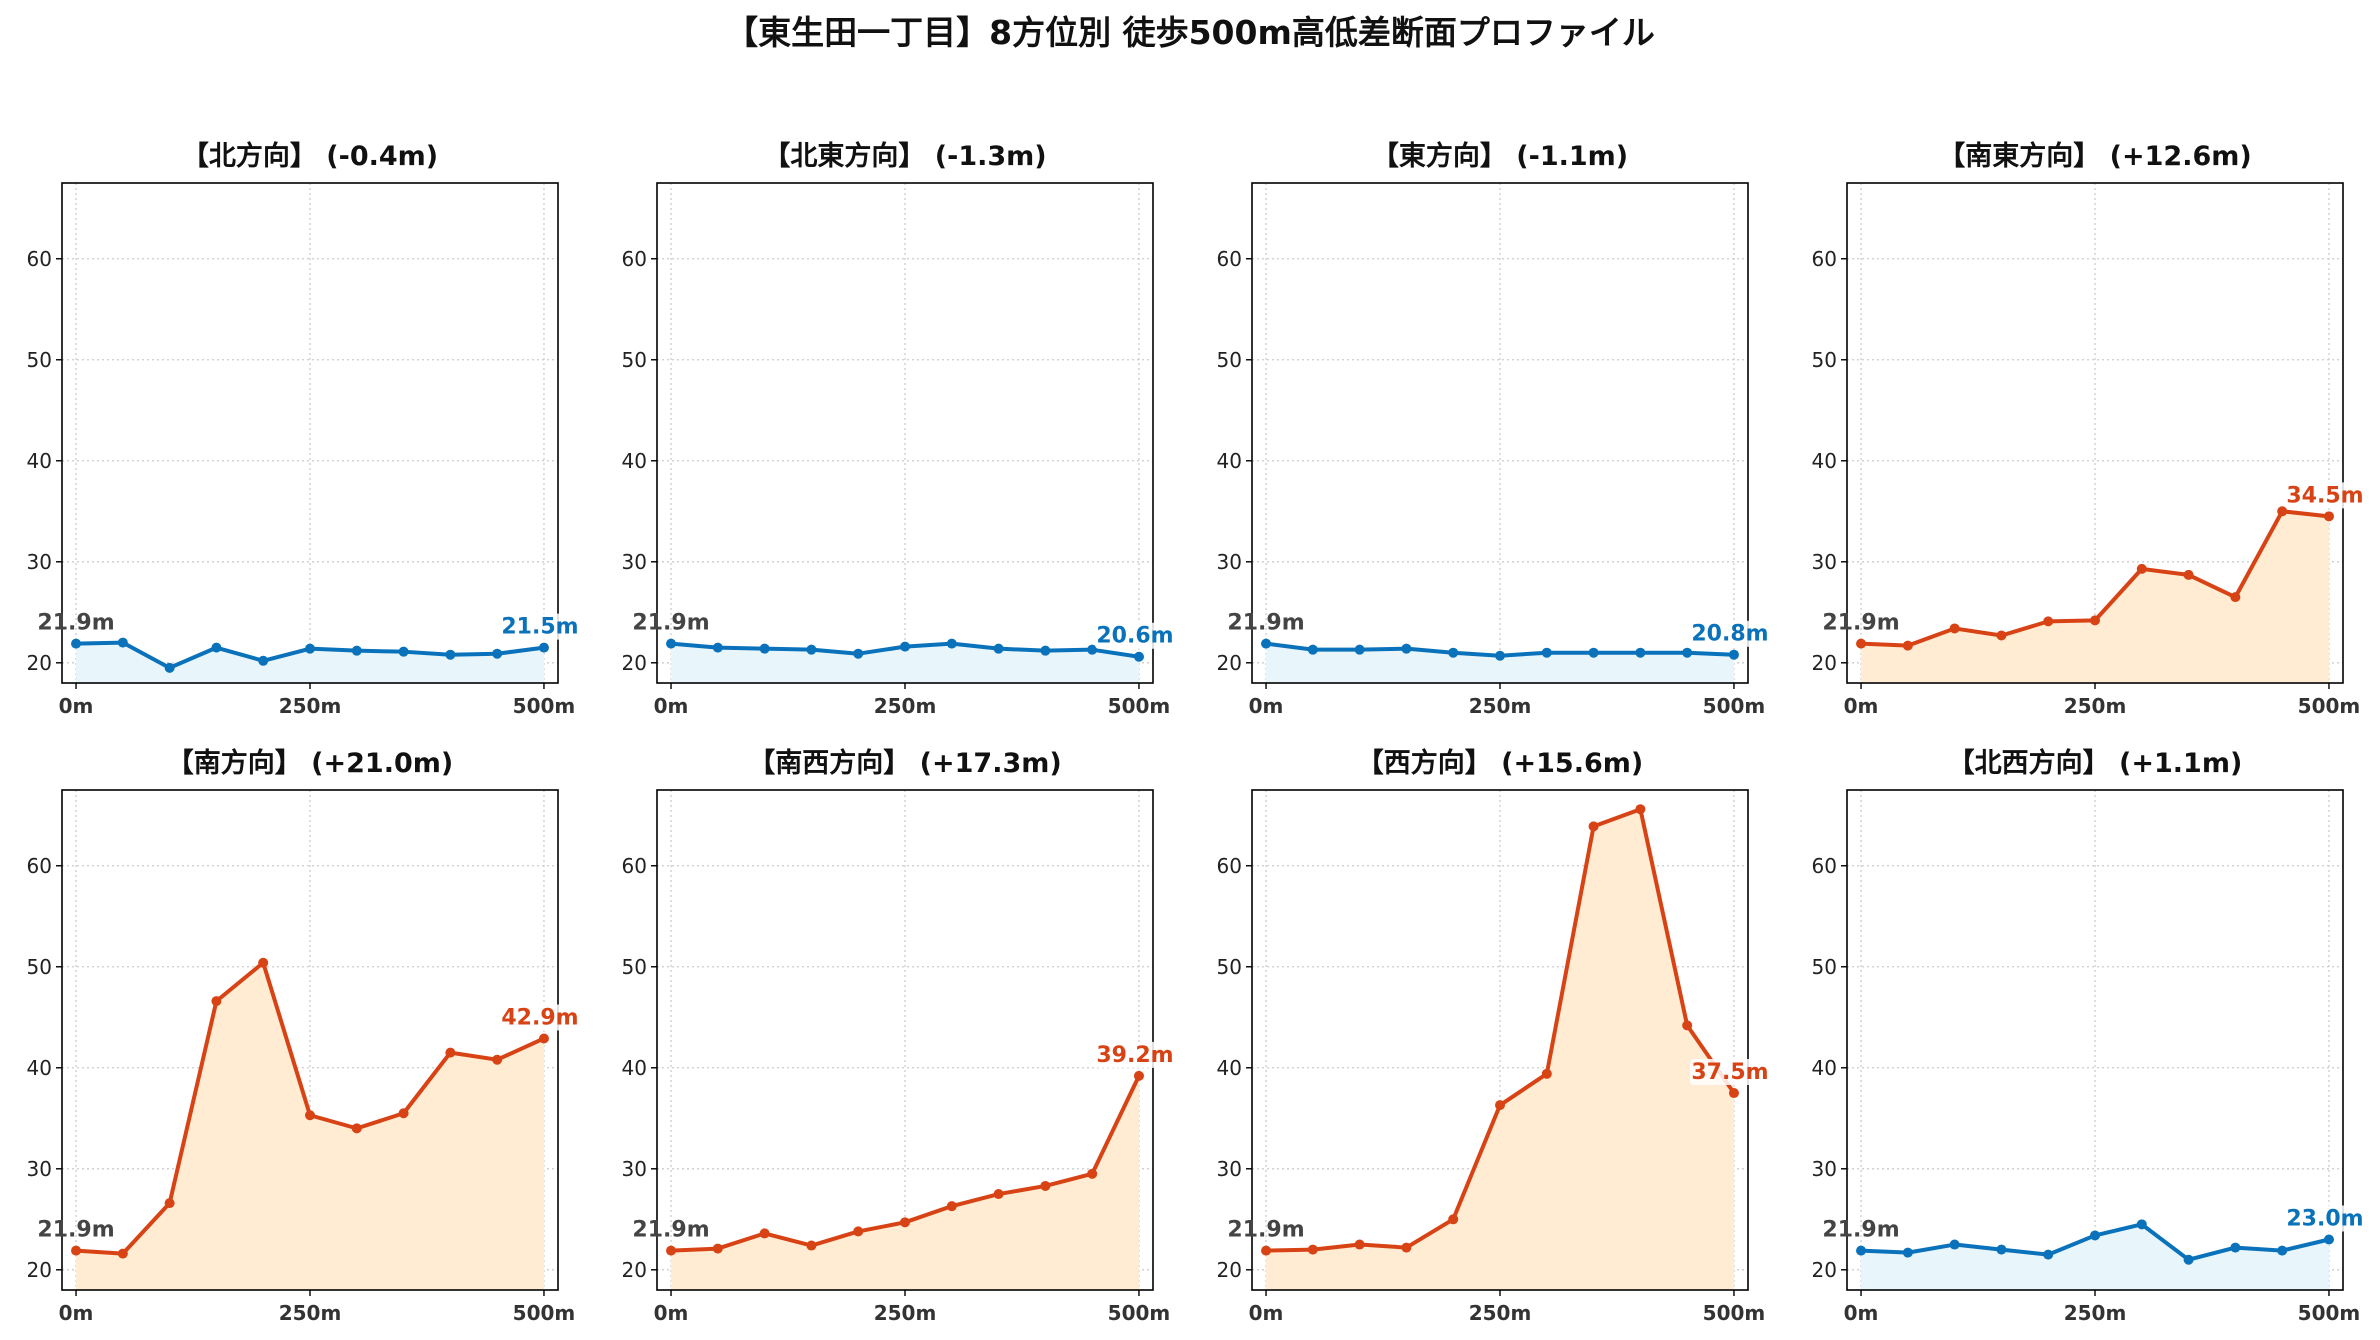 The height and width of the screenshot is (1340, 2380). Describe the element at coordinates (904, 763) in the screenshot. I see `panel-title: 【南西方向】 (+17.3m)` at that location.